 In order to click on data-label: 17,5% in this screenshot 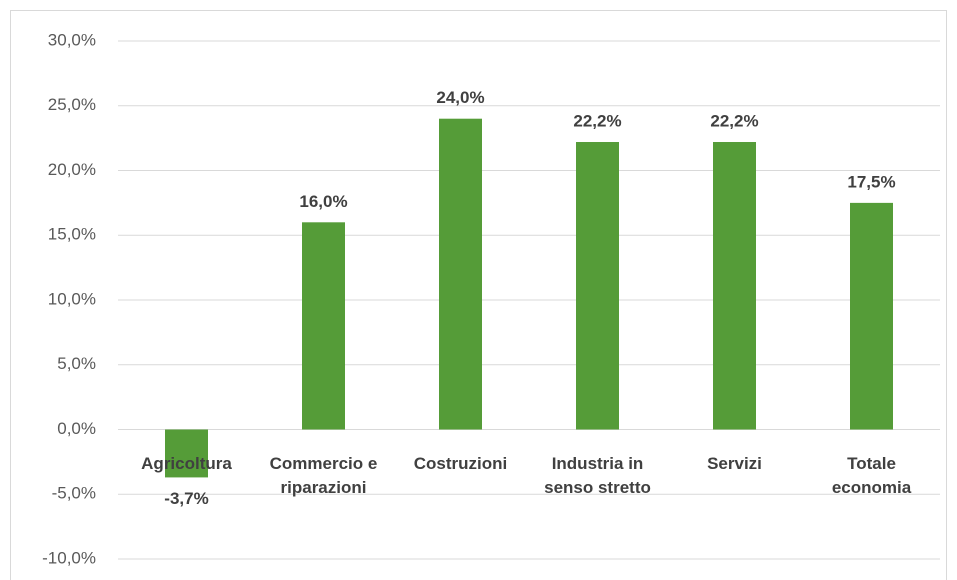, I will do `click(871, 181)`.